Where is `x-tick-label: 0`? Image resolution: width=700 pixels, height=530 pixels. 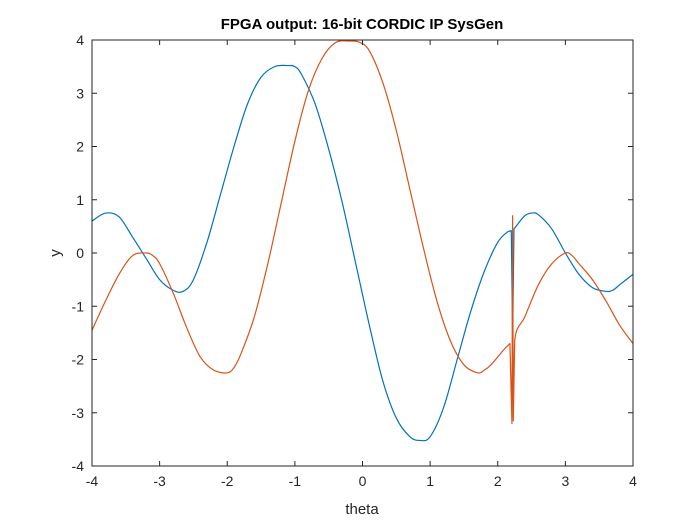
x-tick-label: 0 is located at coordinates (363, 481).